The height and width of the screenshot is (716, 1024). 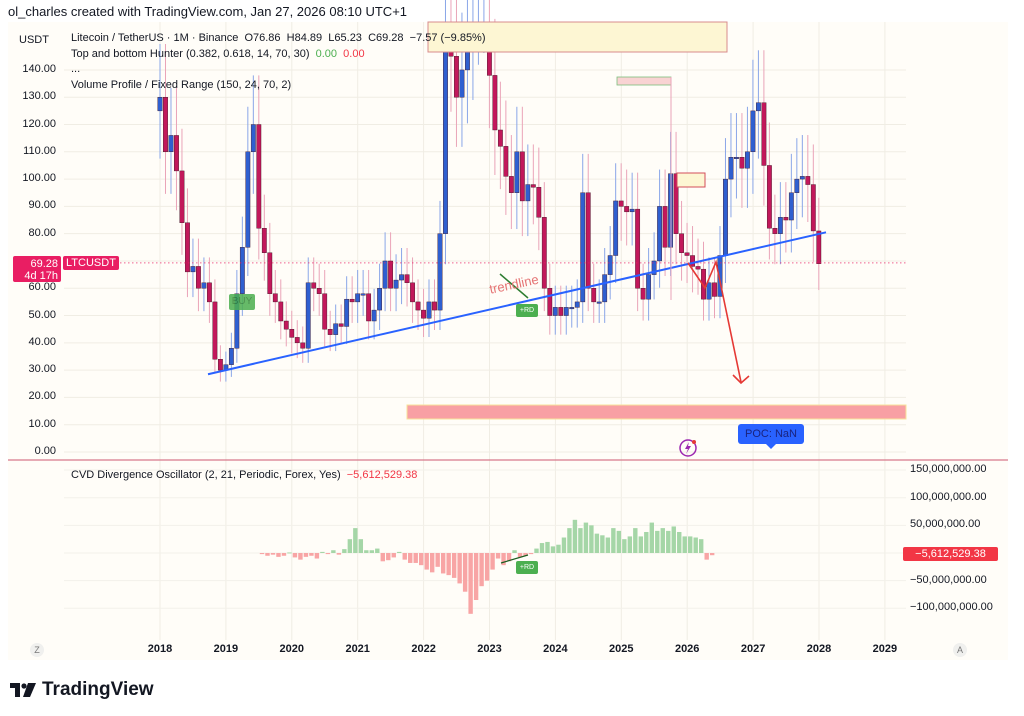 I want to click on ohlc-low: L65.23, so click(x=345, y=38).